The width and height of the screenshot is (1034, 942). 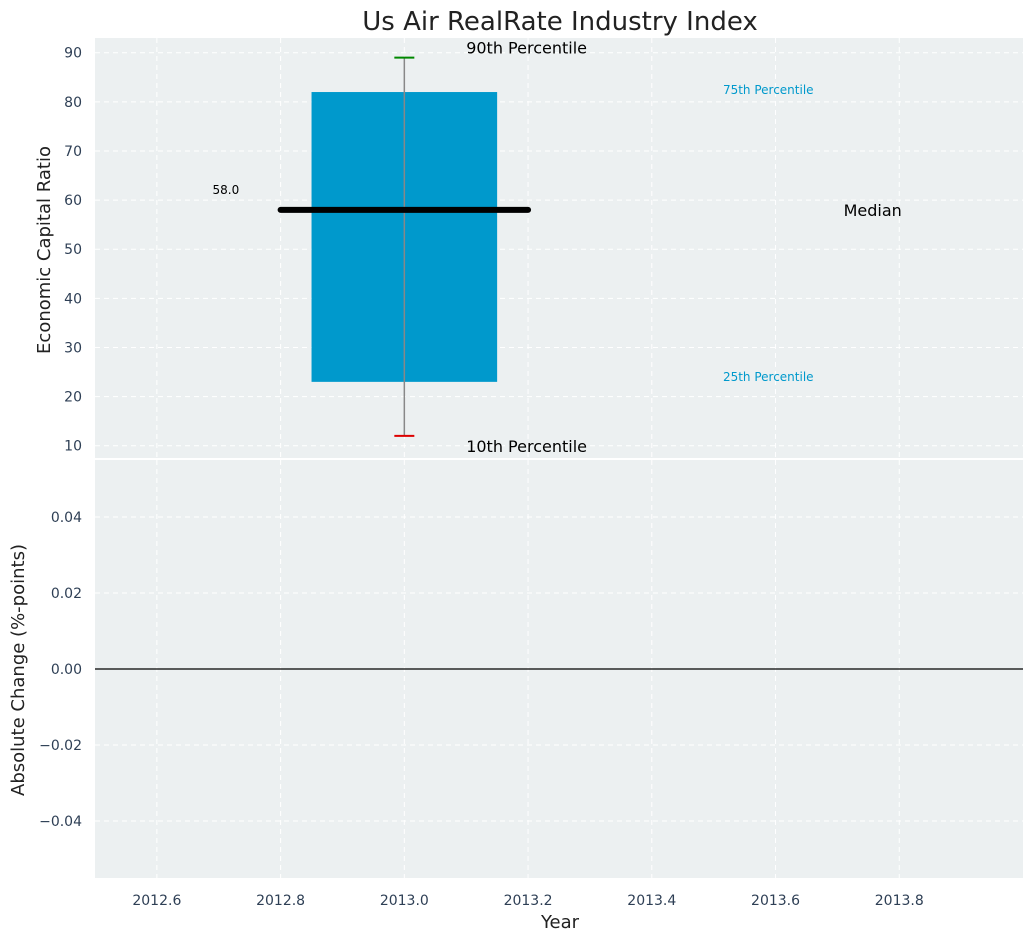 I want to click on x-tick-label-1: 2012.8, so click(x=280, y=901).